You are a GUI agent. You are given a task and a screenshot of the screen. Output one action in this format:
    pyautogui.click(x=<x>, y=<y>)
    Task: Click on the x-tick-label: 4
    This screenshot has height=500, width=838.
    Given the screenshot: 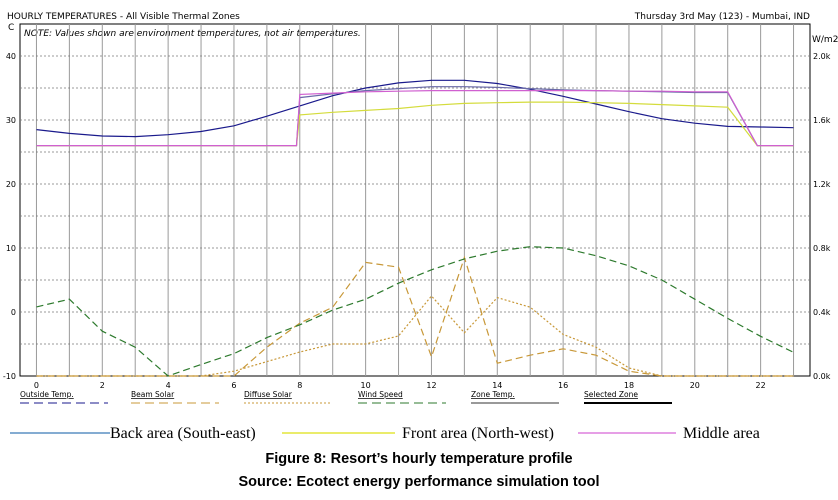 What is the action you would take?
    pyautogui.click(x=168, y=385)
    